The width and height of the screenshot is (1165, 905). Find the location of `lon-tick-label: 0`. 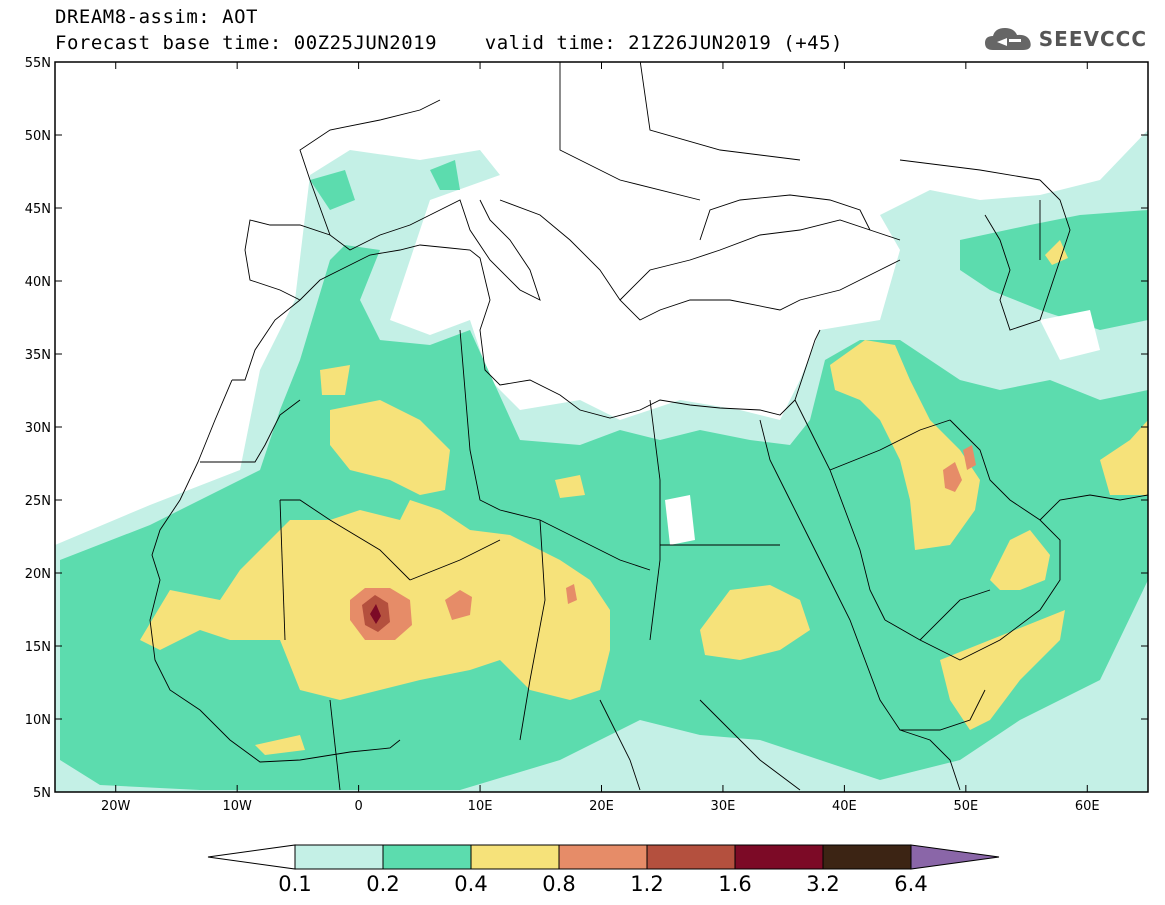

lon-tick-label: 0 is located at coordinates (358, 806).